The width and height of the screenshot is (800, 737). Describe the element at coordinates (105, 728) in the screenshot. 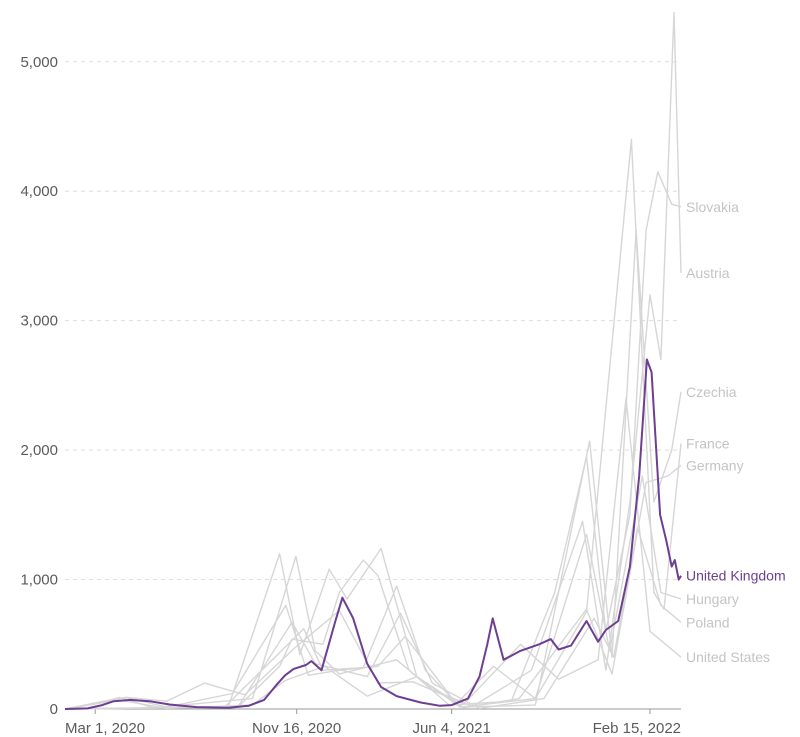

I see `x-tick-label: Mar 1, 2020` at that location.